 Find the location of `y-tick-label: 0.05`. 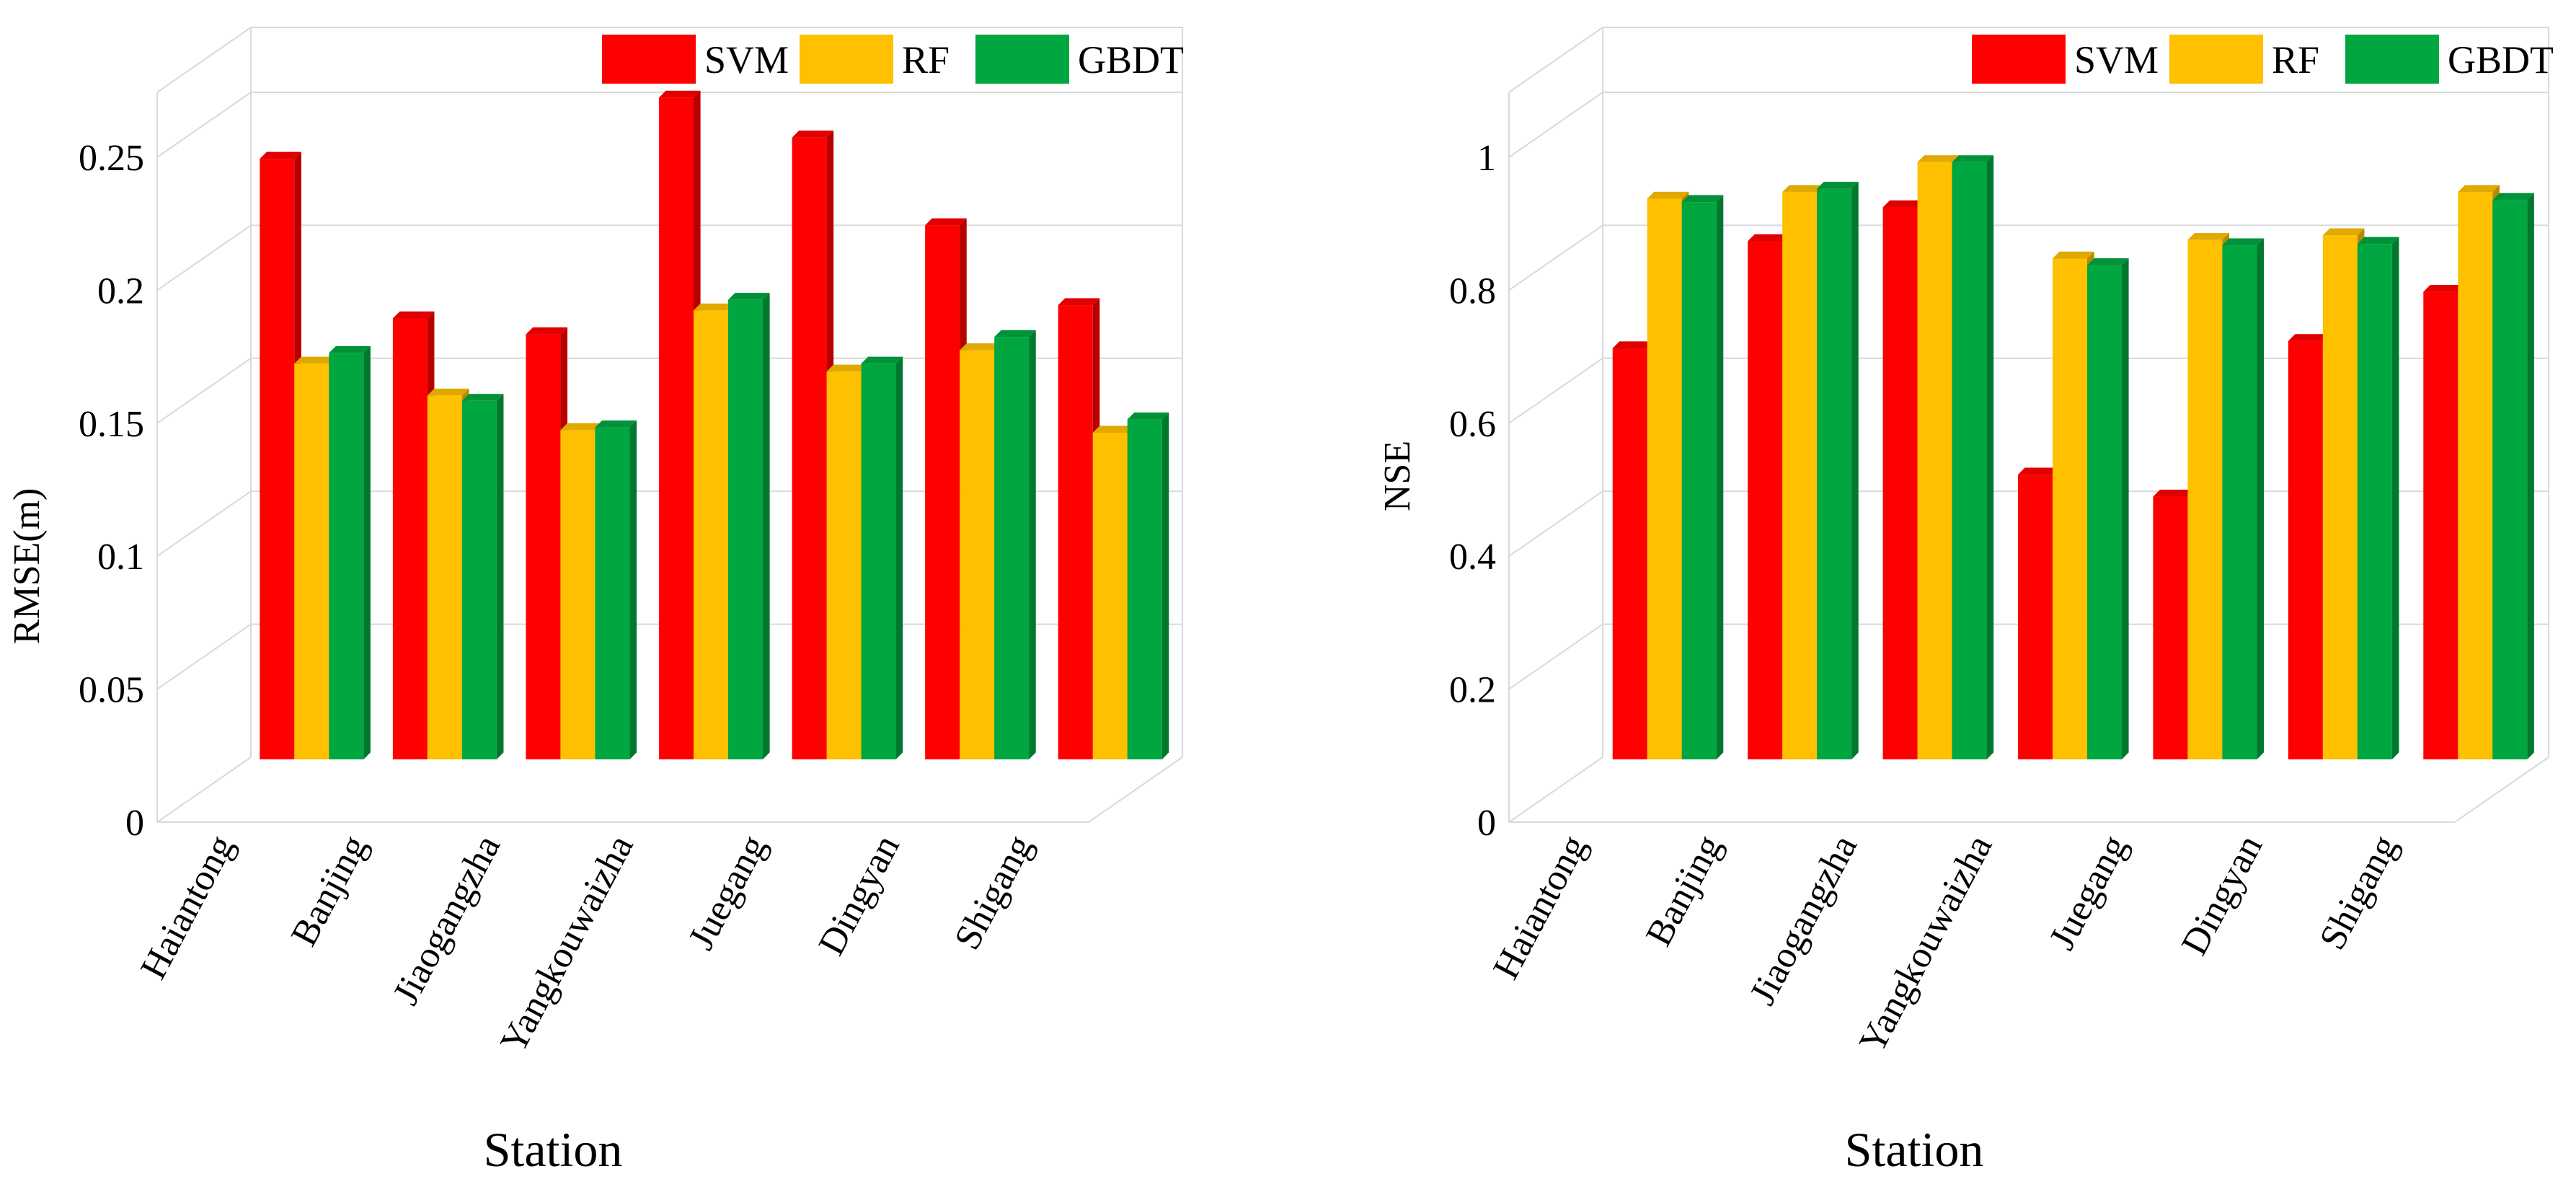

y-tick-label: 0.05 is located at coordinates (111, 690).